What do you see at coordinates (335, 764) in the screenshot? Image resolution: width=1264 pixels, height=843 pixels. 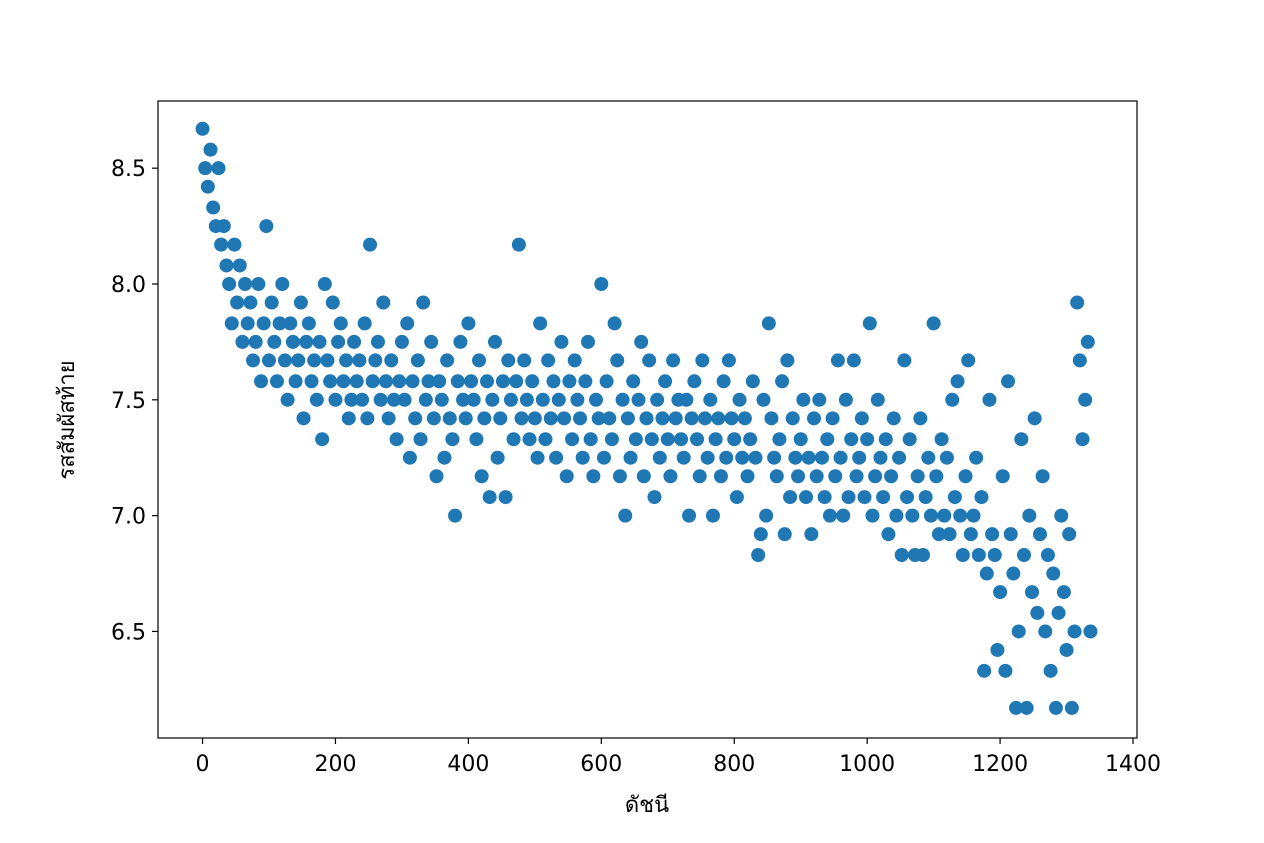 I see `x-tick-label: 200` at bounding box center [335, 764].